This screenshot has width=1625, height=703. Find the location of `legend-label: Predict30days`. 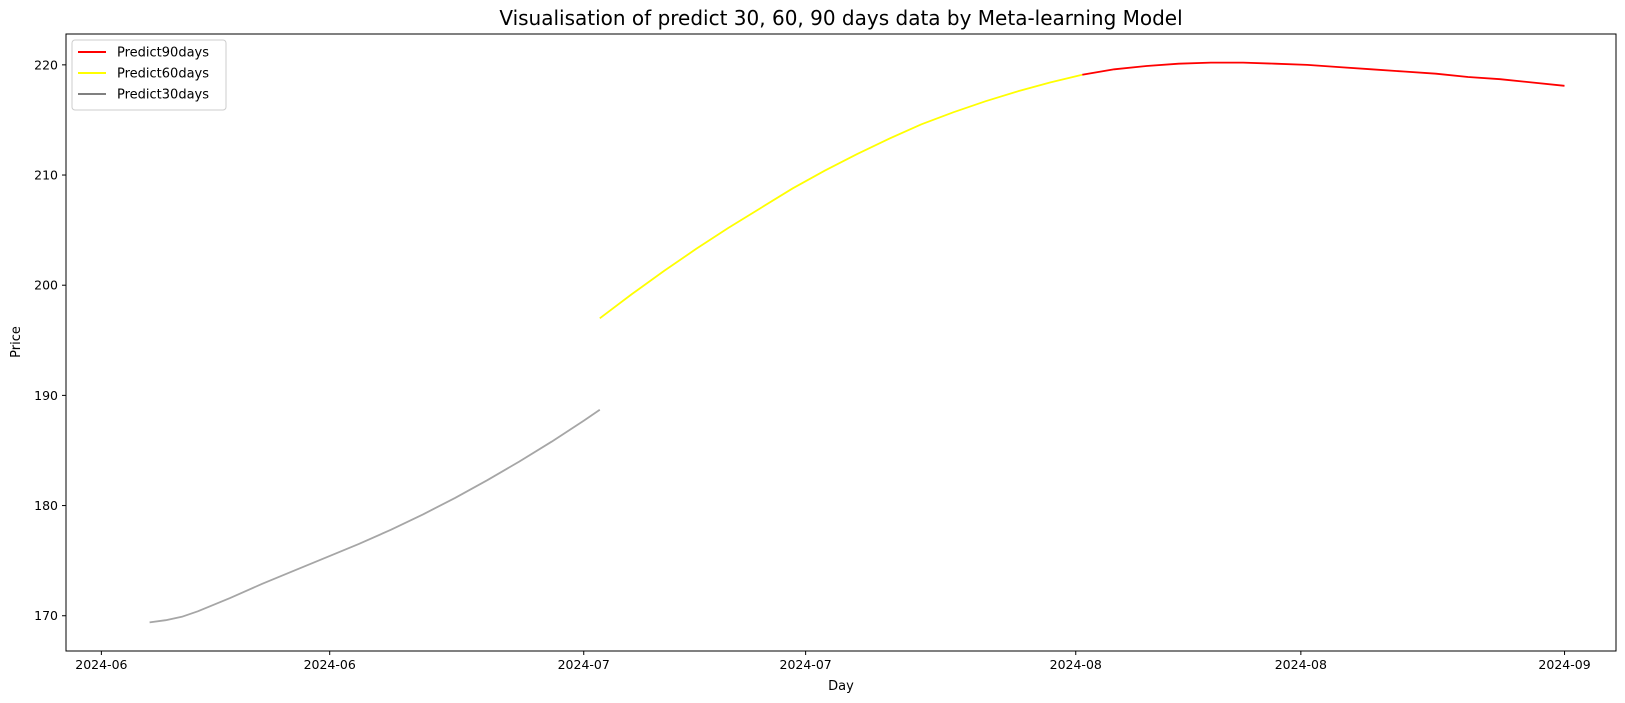

legend-label: Predict30days is located at coordinates (163, 95).